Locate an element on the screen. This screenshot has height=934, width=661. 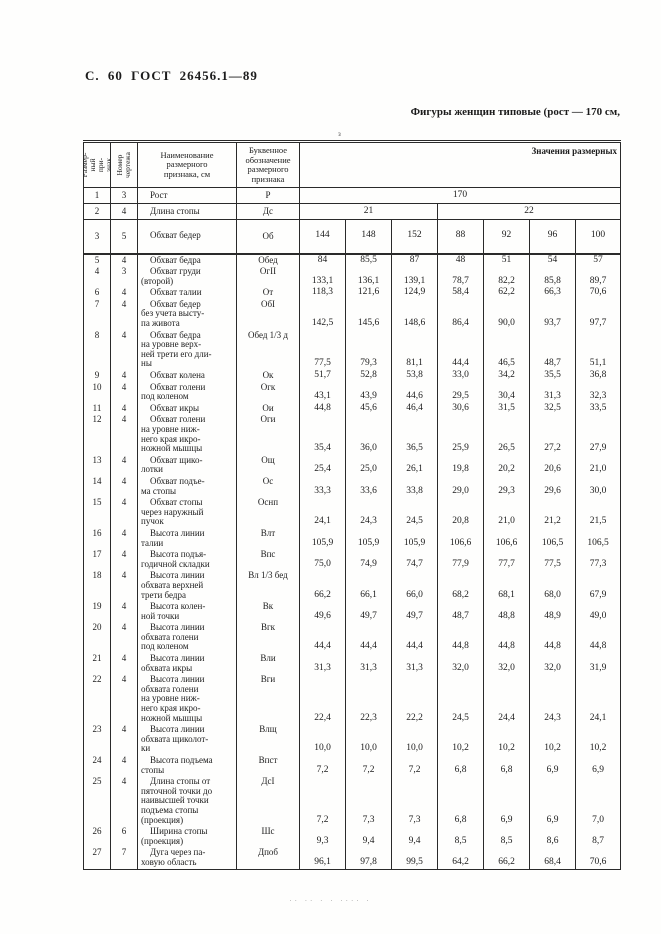
cell-value: 35,4 is located at coordinates (322, 434).